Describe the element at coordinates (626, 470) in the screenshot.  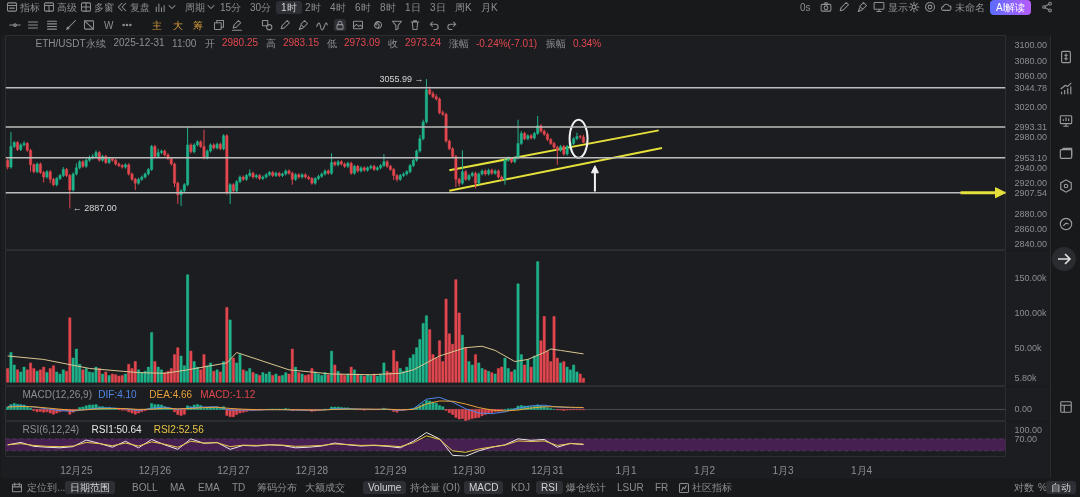
I see `x-tick-label: 1月1` at that location.